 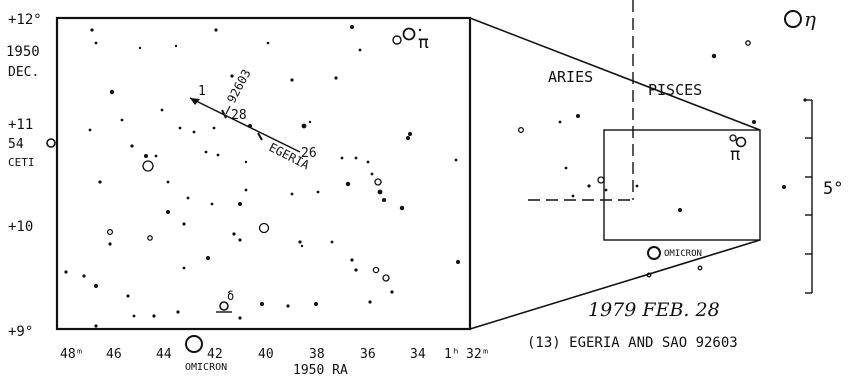 What do you see at coordinates (20, 332) in the screenshot?
I see `dec-tick-label: +9°` at bounding box center [20, 332].